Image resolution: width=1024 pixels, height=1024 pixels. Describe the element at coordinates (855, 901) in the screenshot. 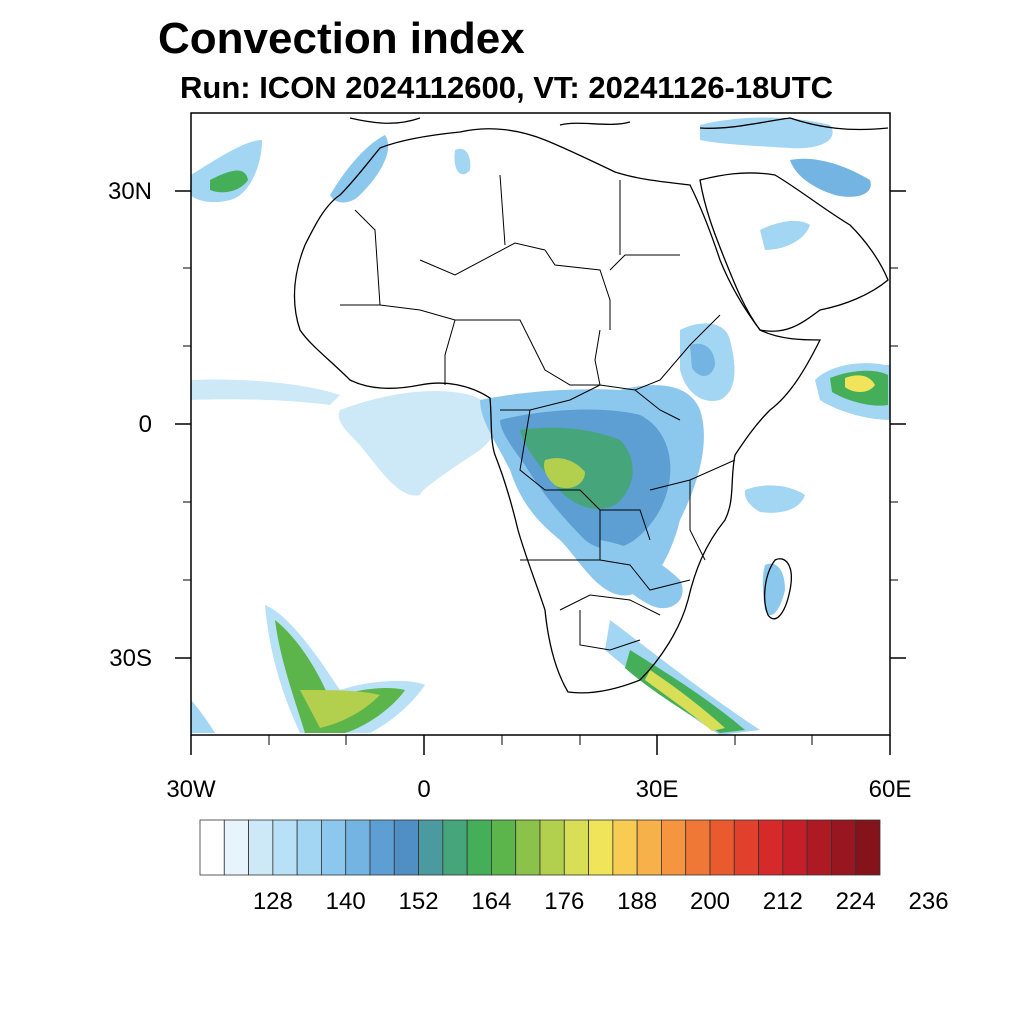

I see `colorbar-tick-label: 224` at that location.